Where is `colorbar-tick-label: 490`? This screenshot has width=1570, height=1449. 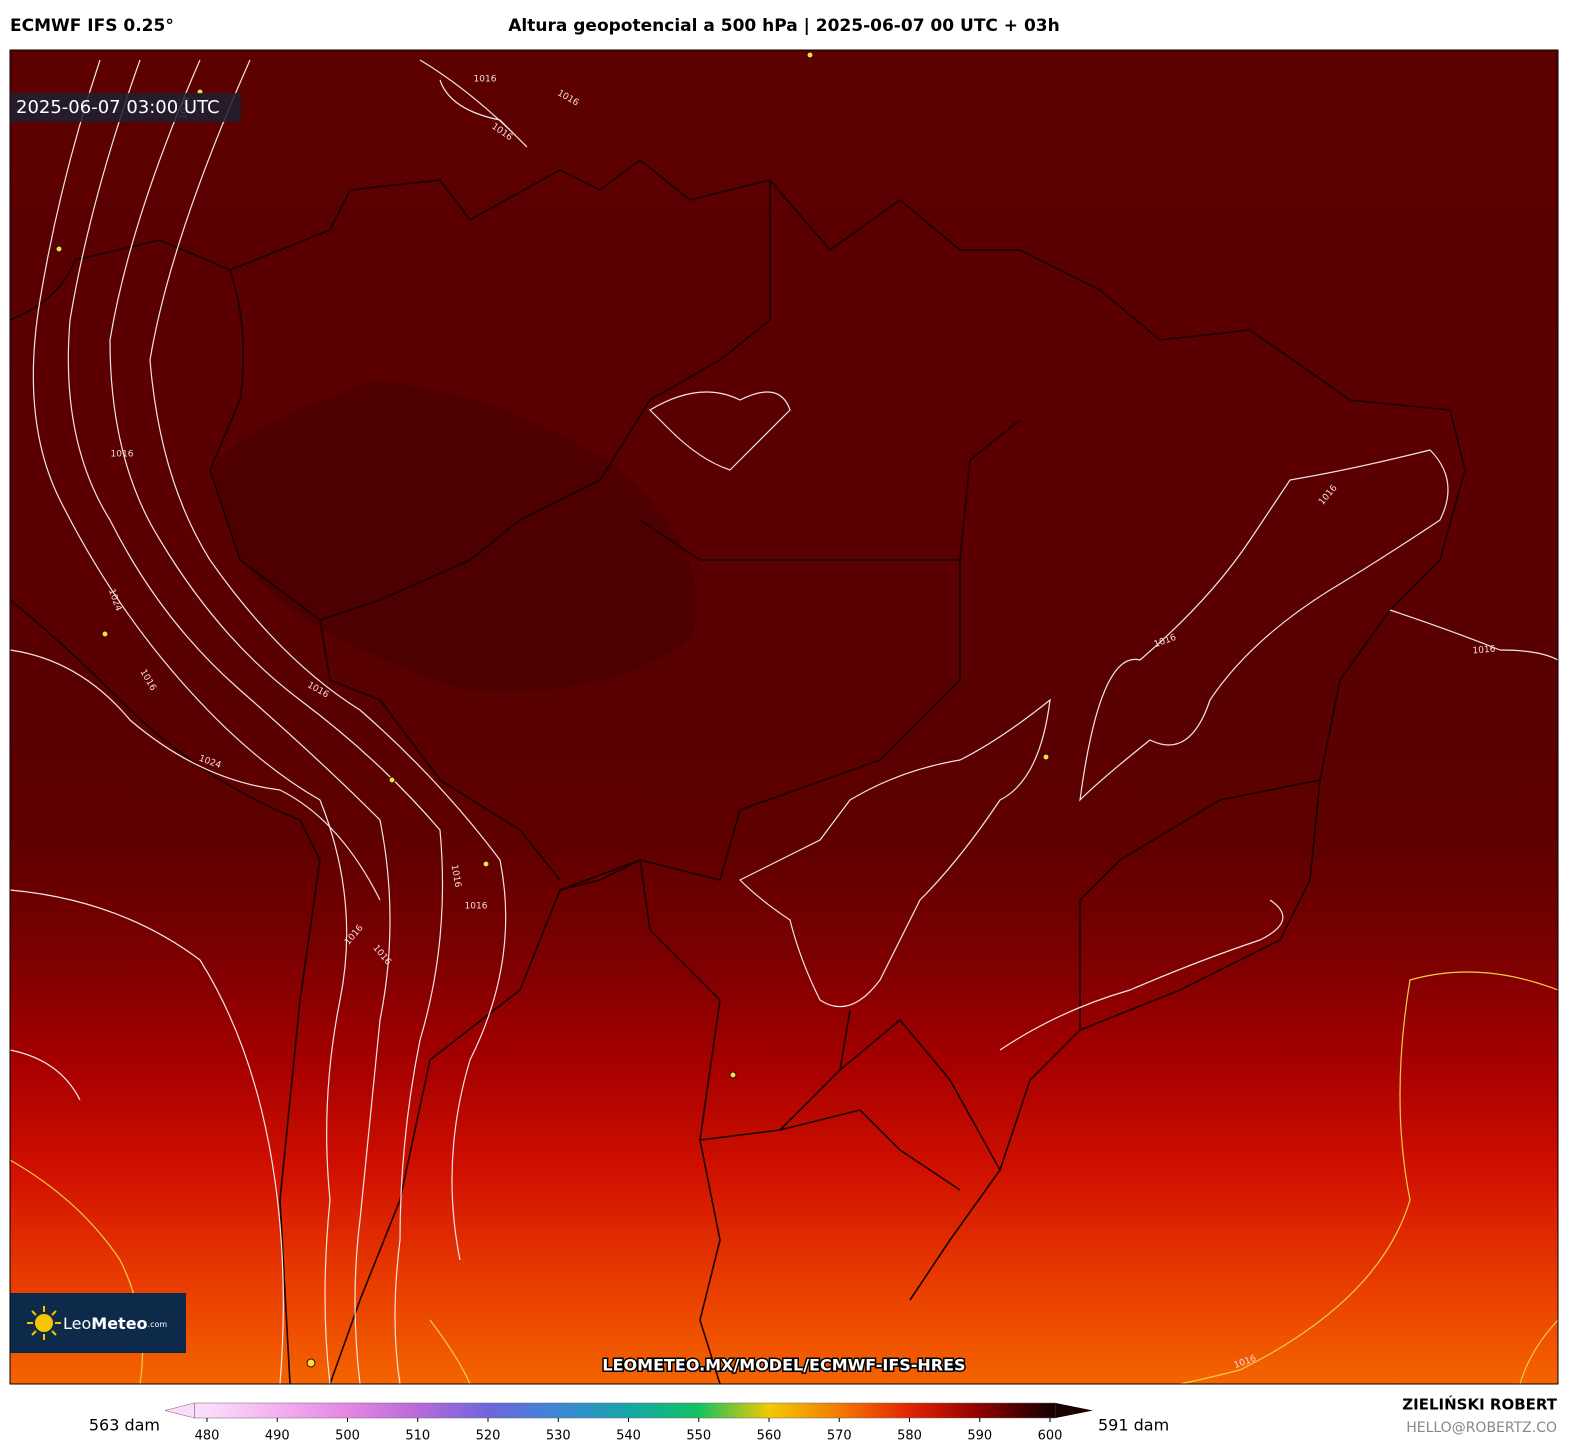
colorbar-tick-label: 490 is located at coordinates (277, 1436).